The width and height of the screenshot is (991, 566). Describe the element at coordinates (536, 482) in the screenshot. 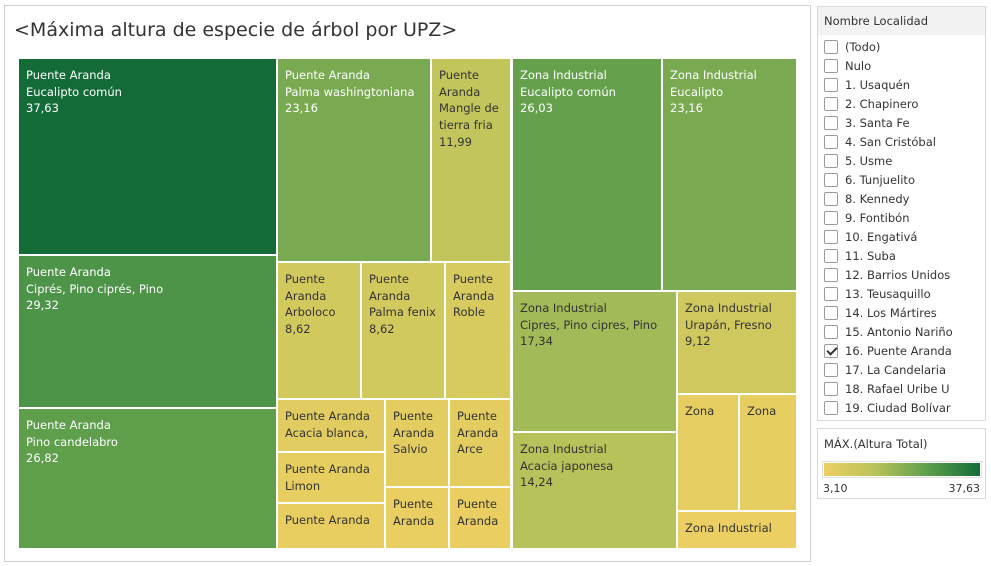

I see `treemap-cell-label-line: 14,24` at that location.